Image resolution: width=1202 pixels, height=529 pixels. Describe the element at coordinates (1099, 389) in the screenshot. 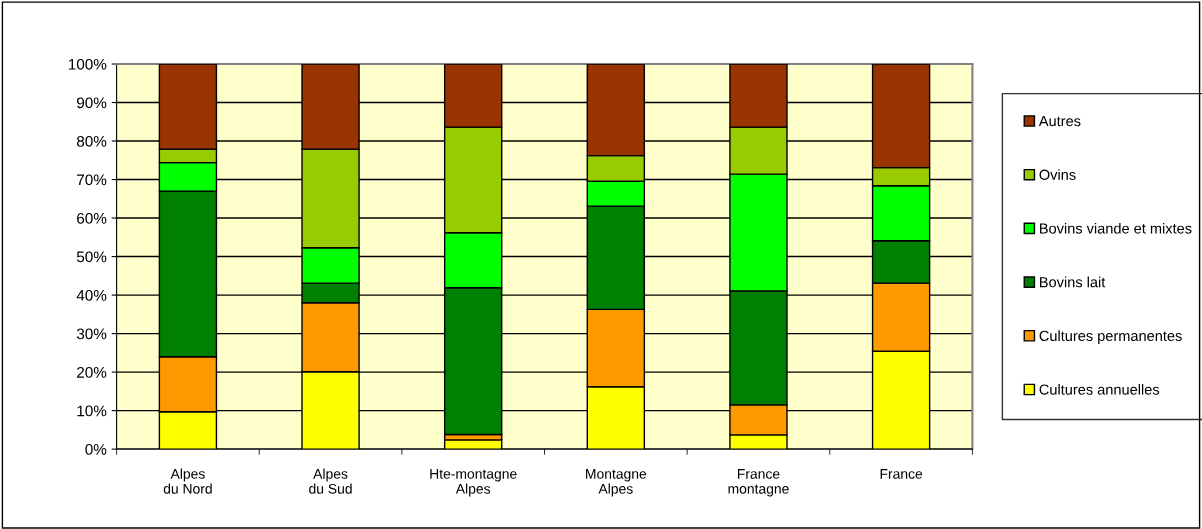

I see `legend-label: Cultures annuelles` at that location.